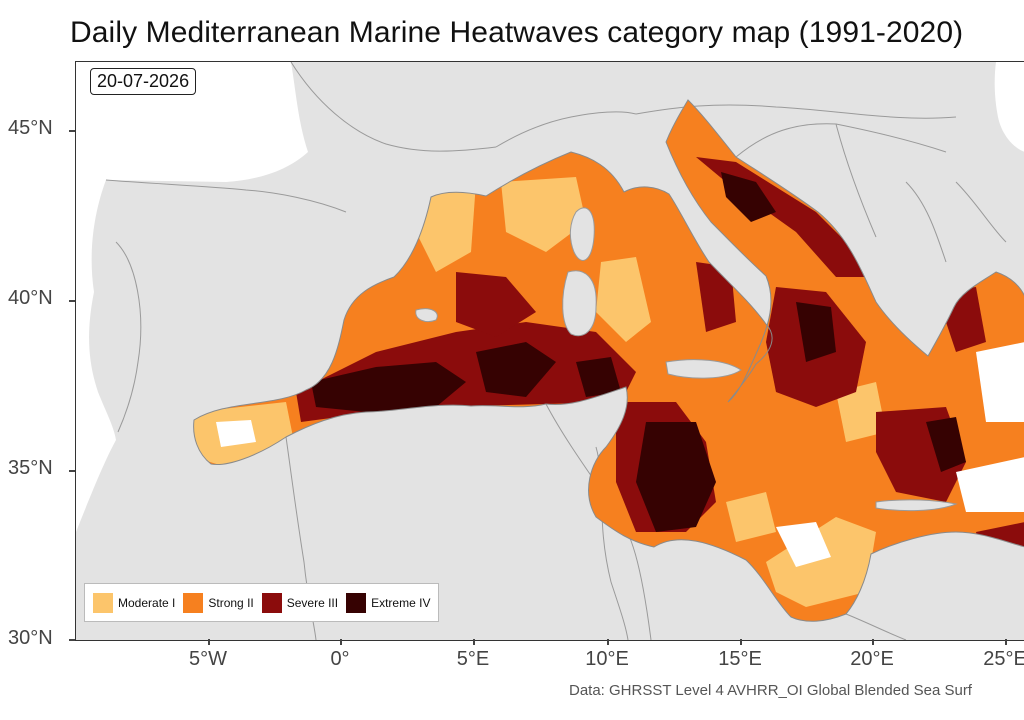 This screenshot has width=1024, height=720. Describe the element at coordinates (872, 659) in the screenshot. I see `x-tick-label-20e: 20°E` at that location.